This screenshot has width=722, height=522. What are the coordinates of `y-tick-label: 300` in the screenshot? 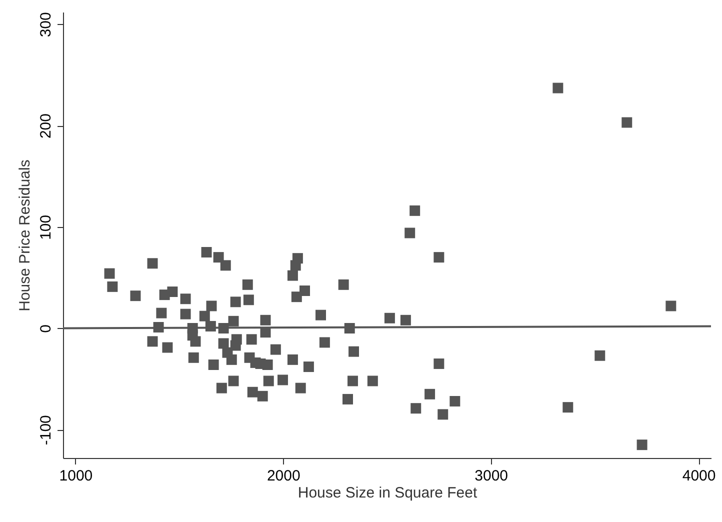 It's located at (46, 25).